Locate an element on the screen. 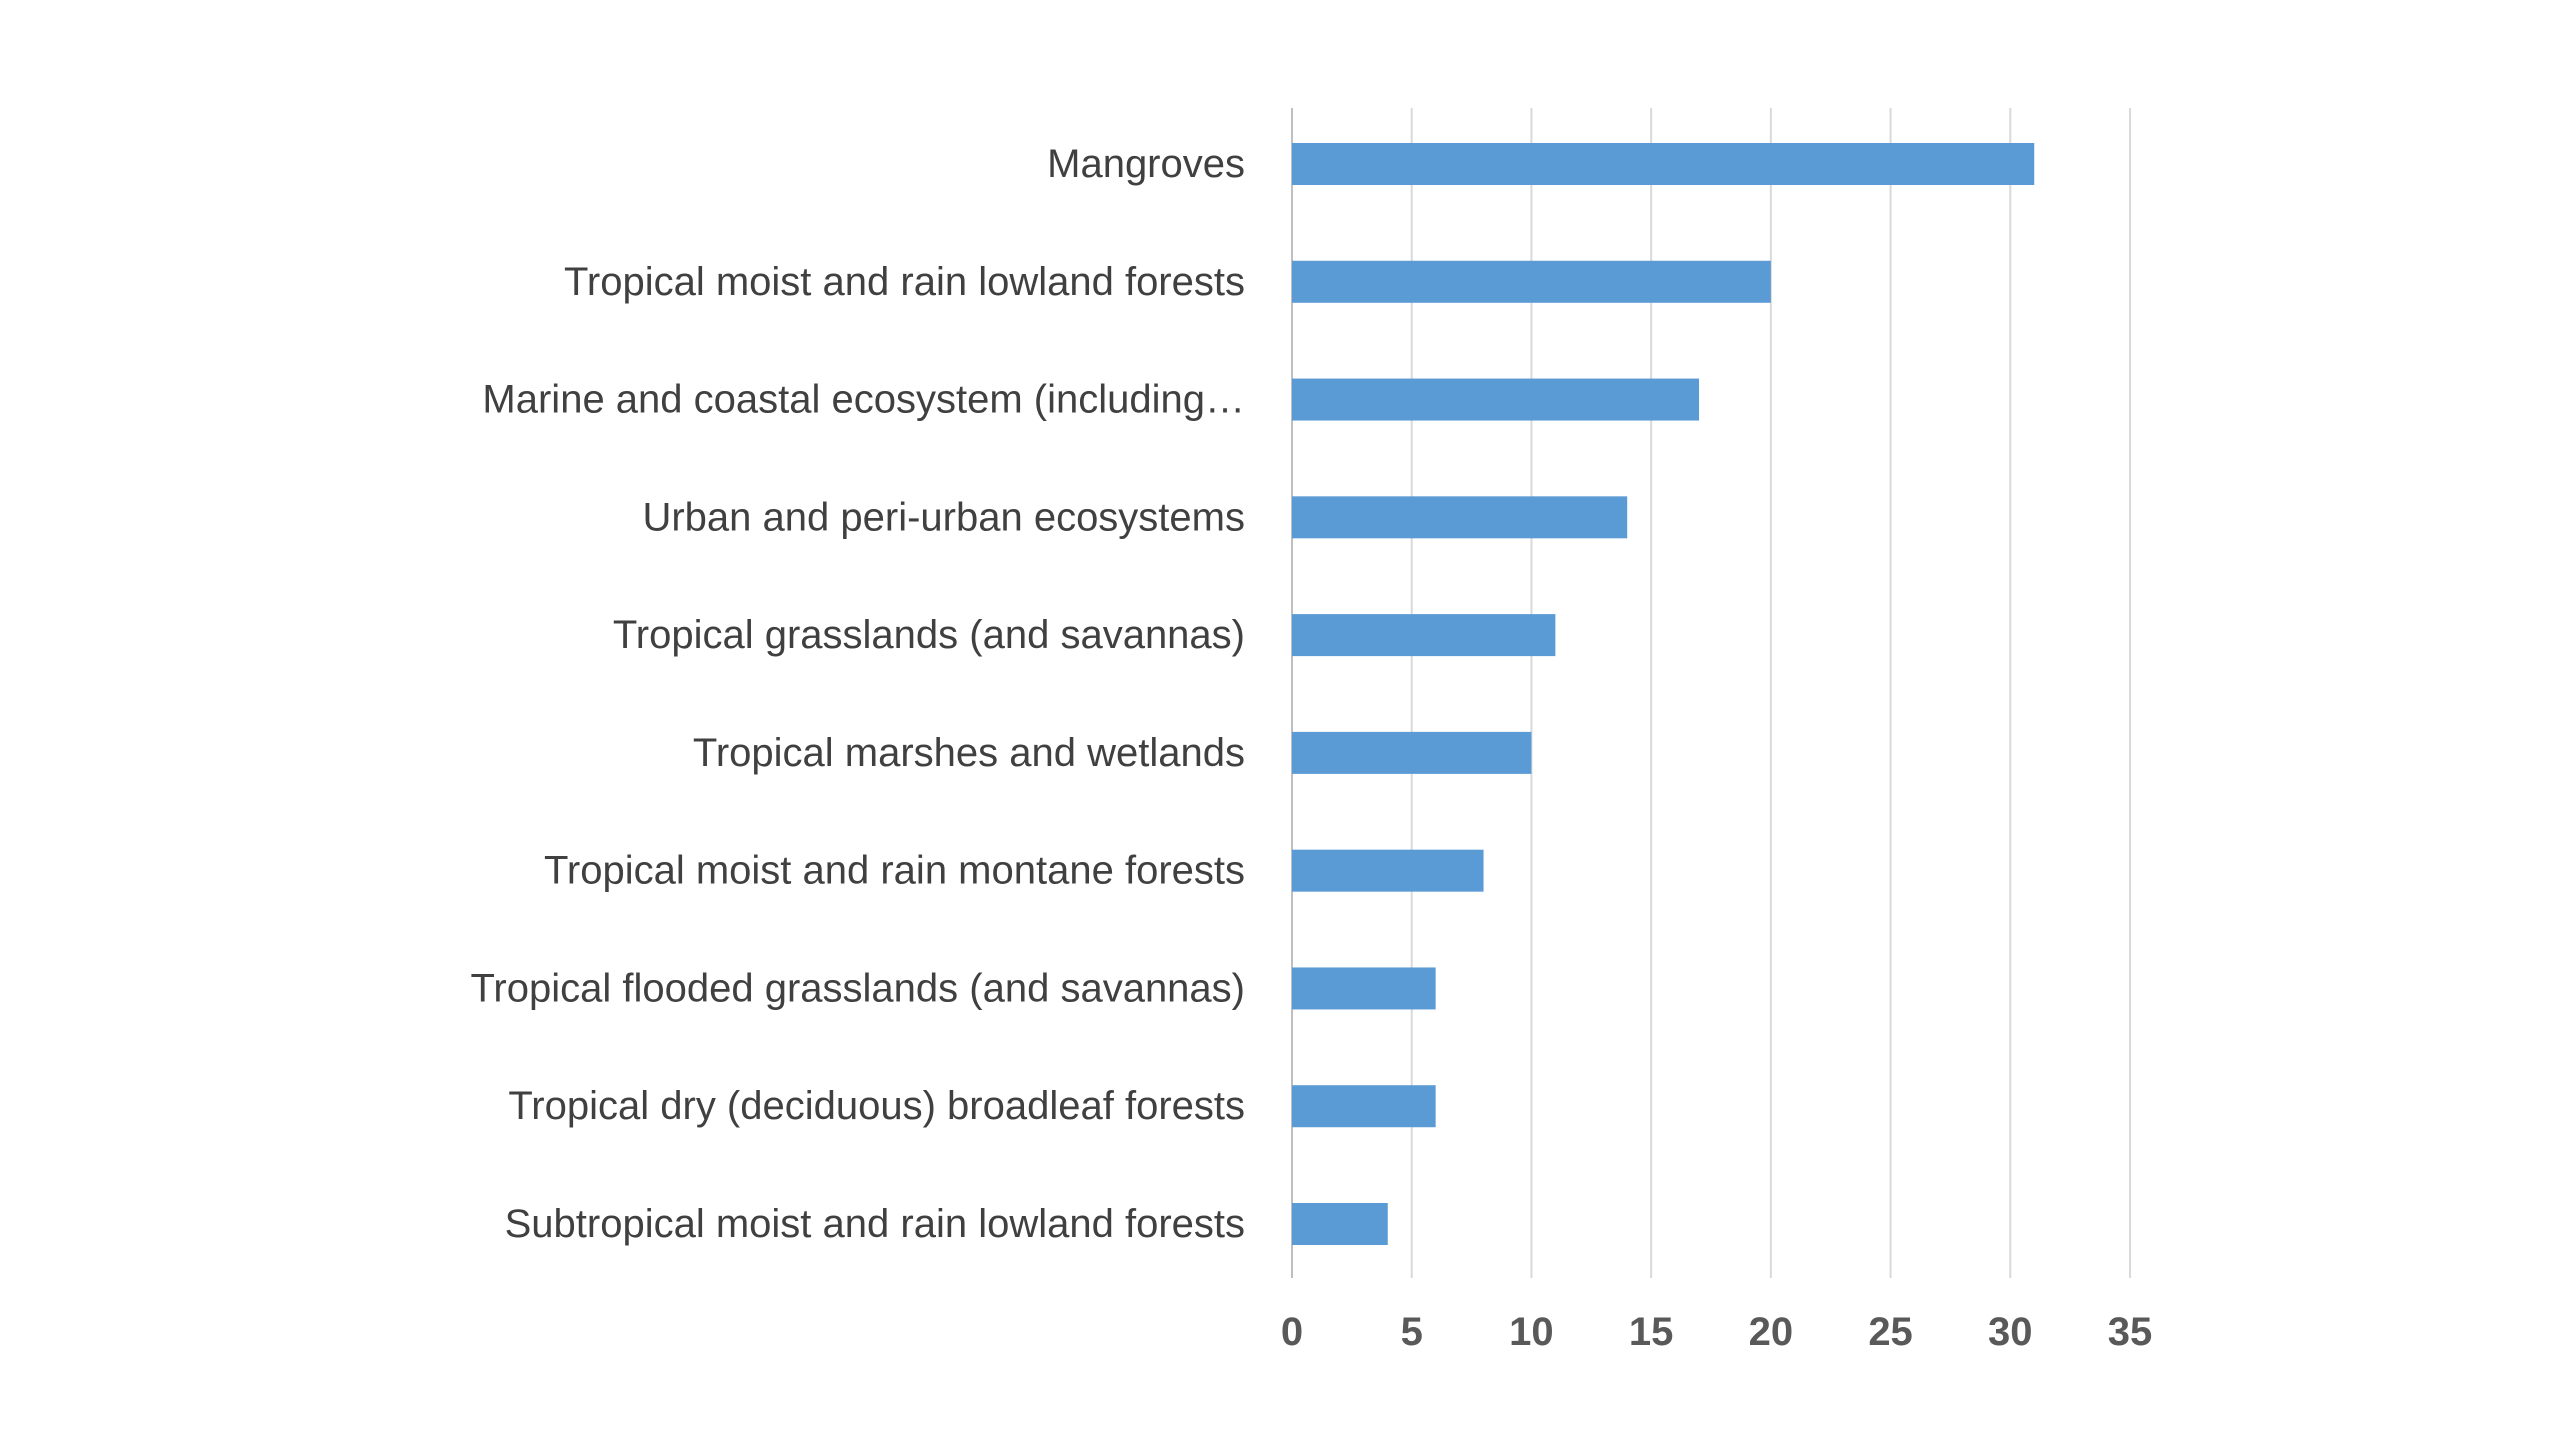 The image size is (2560, 1440). category-label: Tropical marshes and wetlands is located at coordinates (969, 753).